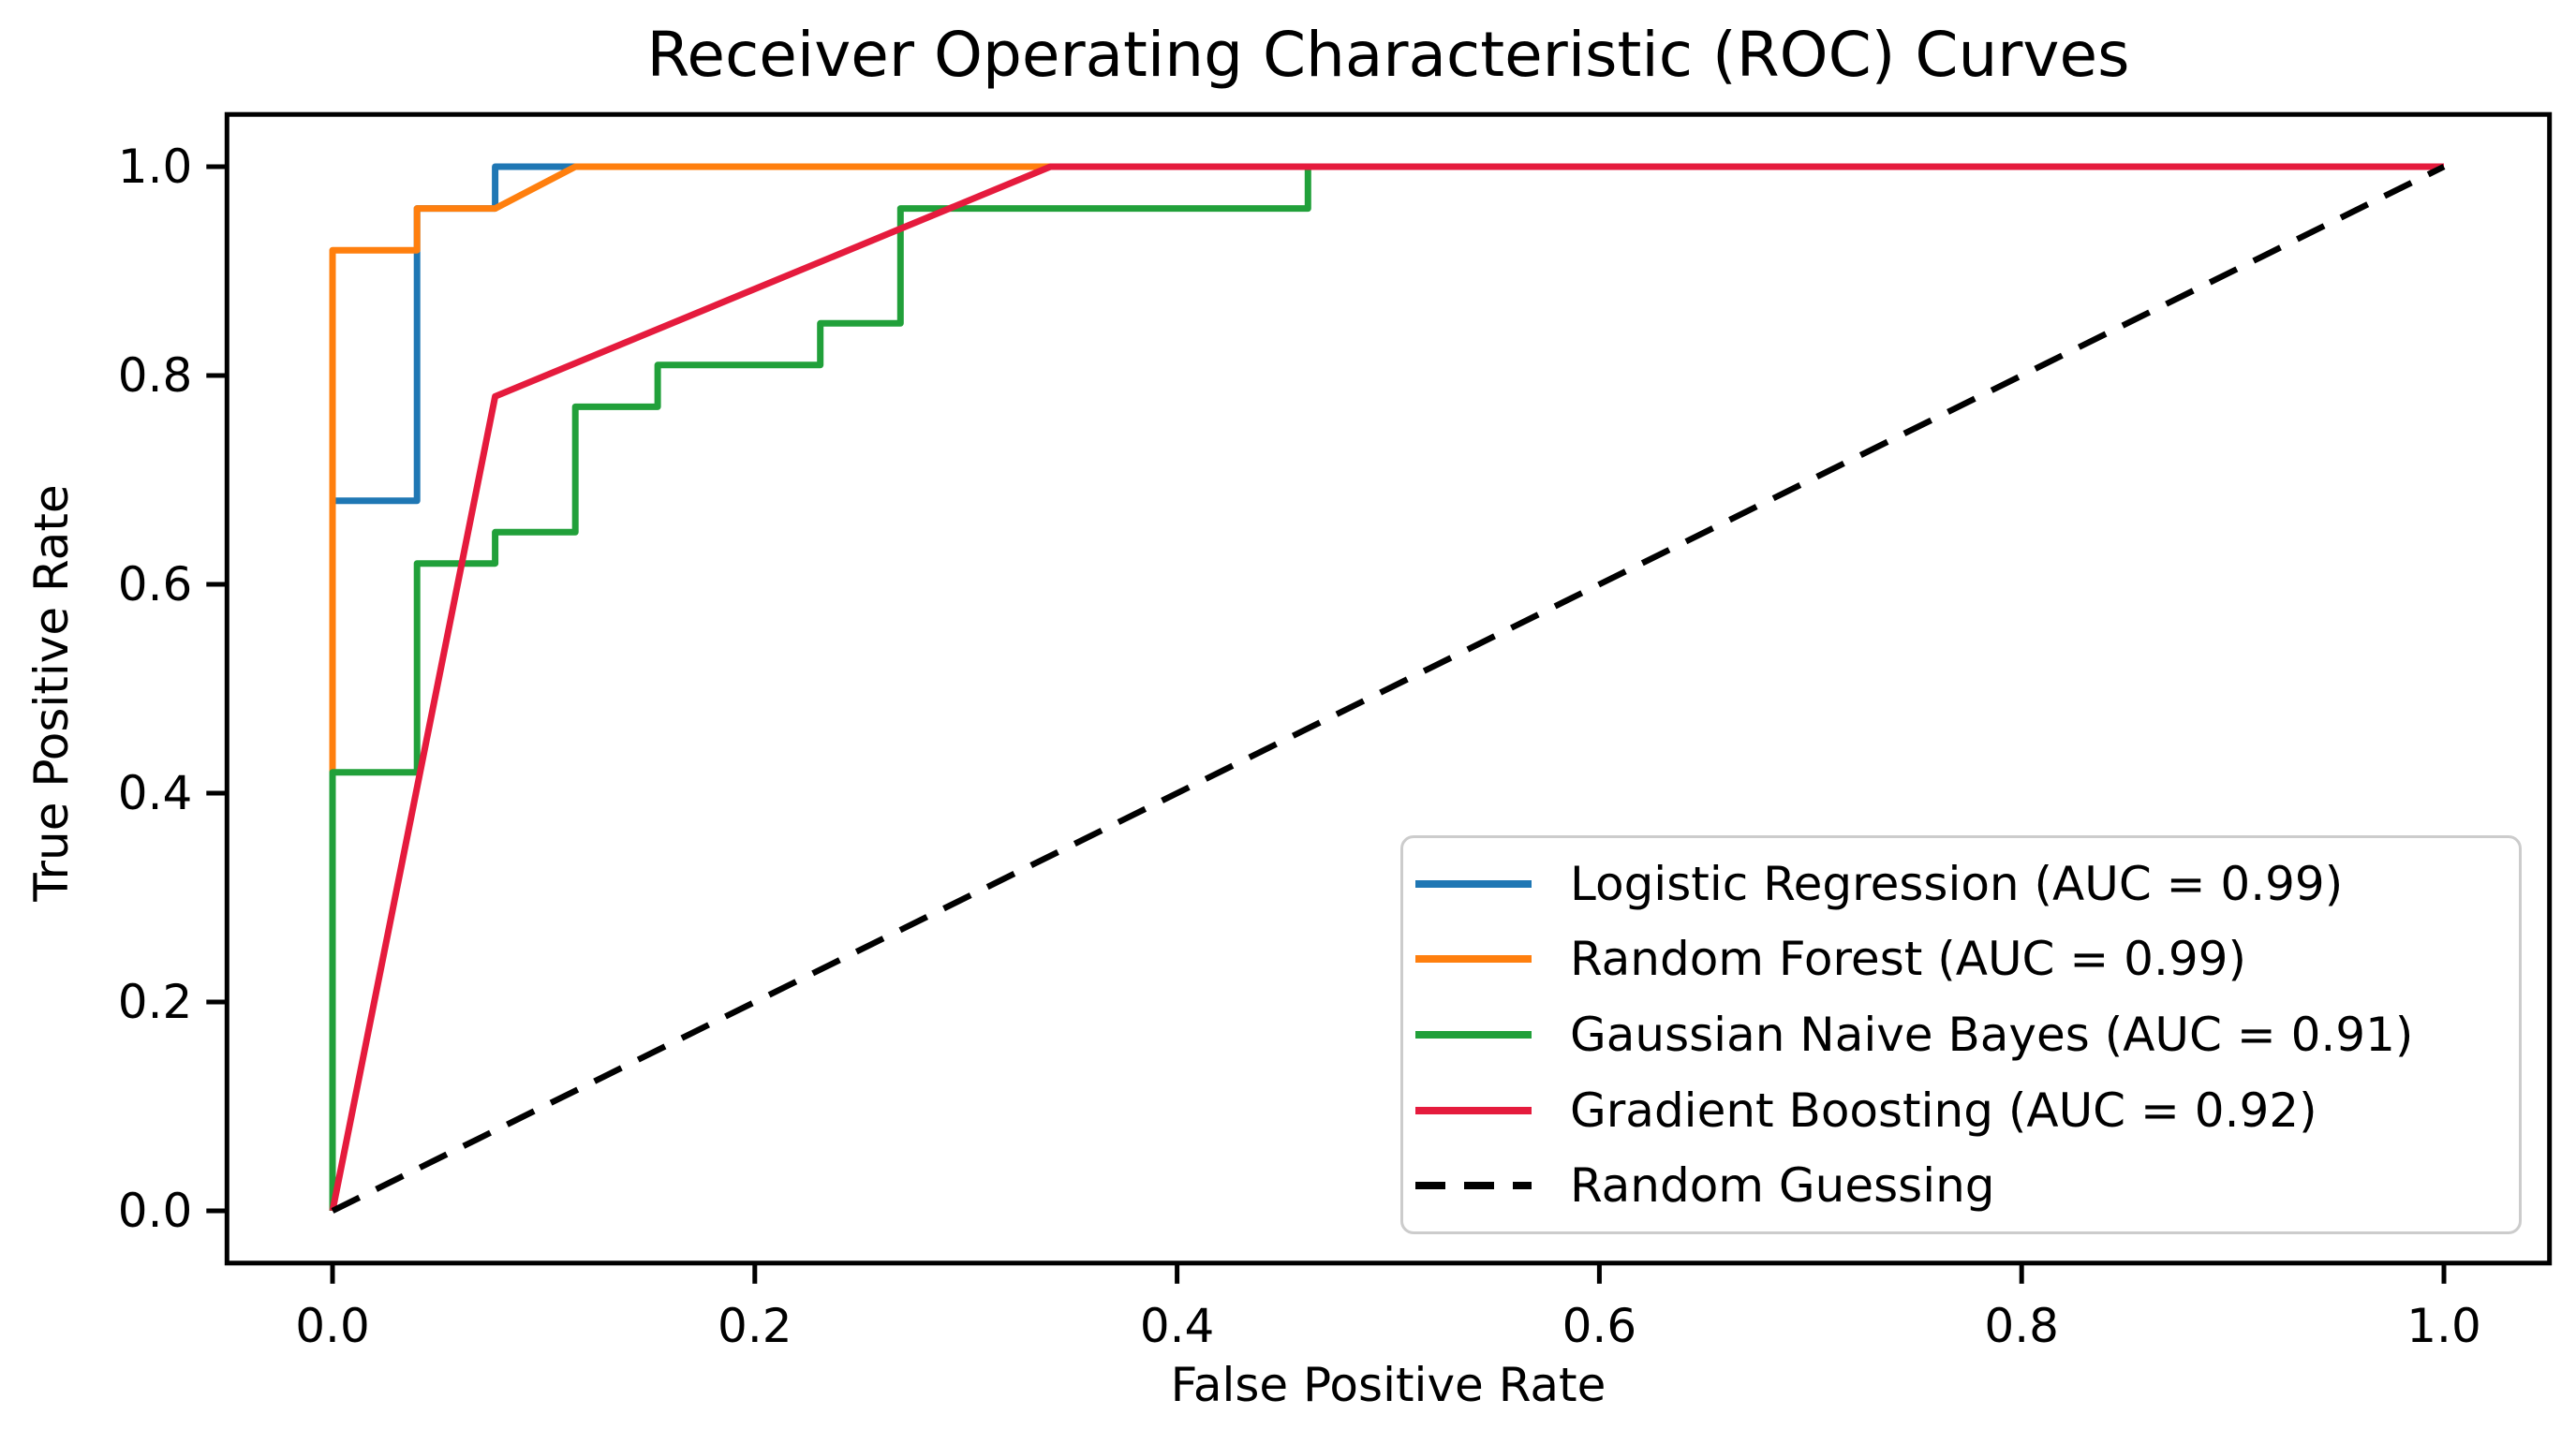 The height and width of the screenshot is (1444, 2576). I want to click on x-tick-label-1.0: 1.0, so click(2443, 1326).